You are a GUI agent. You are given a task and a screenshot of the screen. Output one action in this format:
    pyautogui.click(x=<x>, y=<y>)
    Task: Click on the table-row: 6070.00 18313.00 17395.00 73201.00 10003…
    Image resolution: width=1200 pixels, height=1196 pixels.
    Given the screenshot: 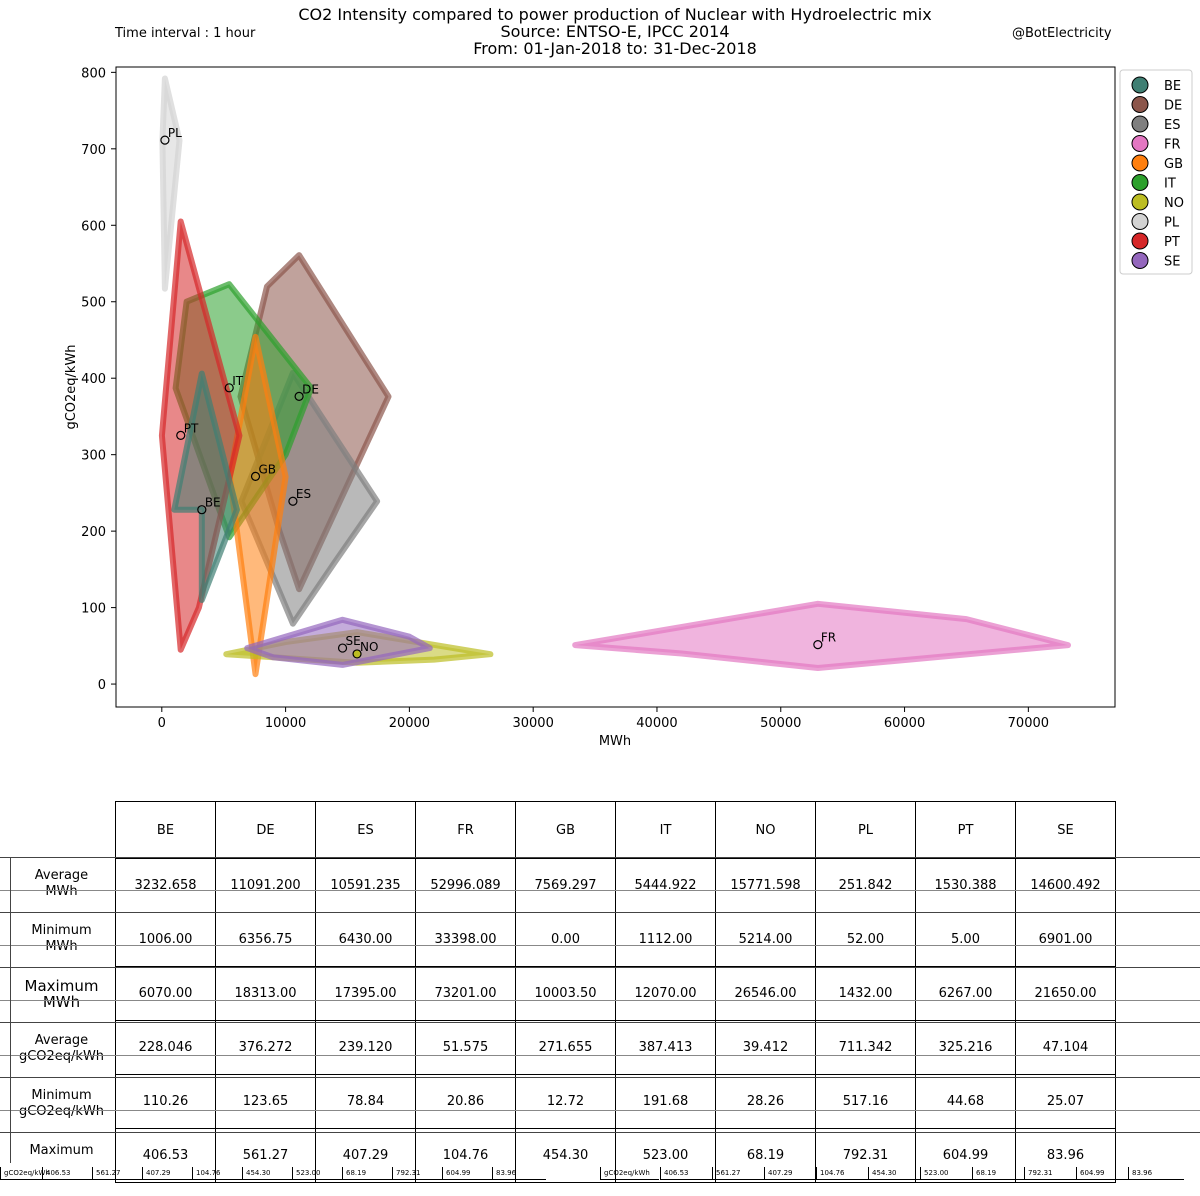 What is the action you would take?
    pyautogui.click(x=615, y=993)
    